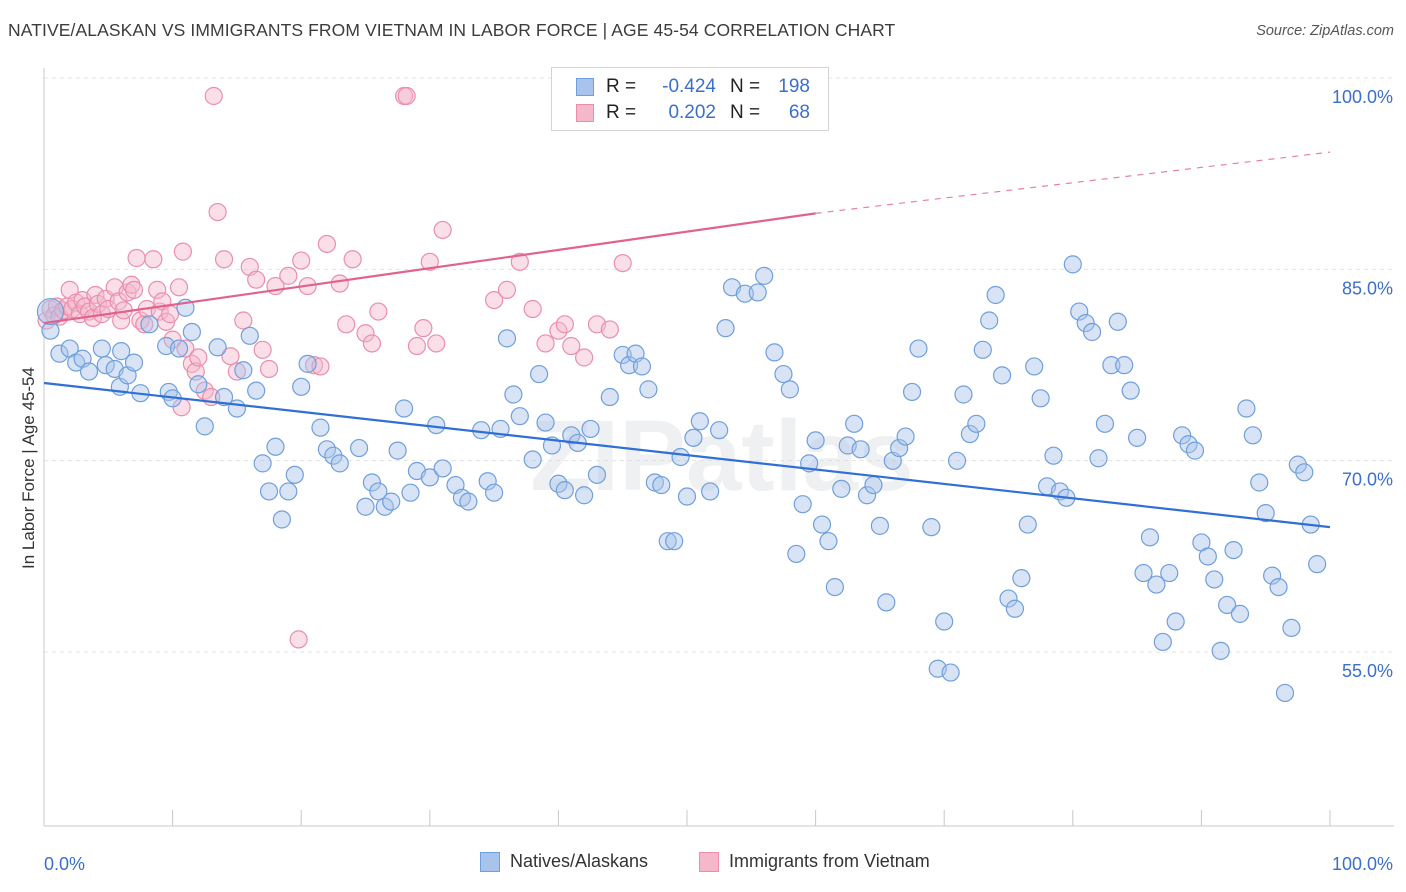 This screenshot has height=892, width=1406. What do you see at coordinates (794, 86) in the screenshot?
I see `legend-n-value: 198` at bounding box center [794, 86].